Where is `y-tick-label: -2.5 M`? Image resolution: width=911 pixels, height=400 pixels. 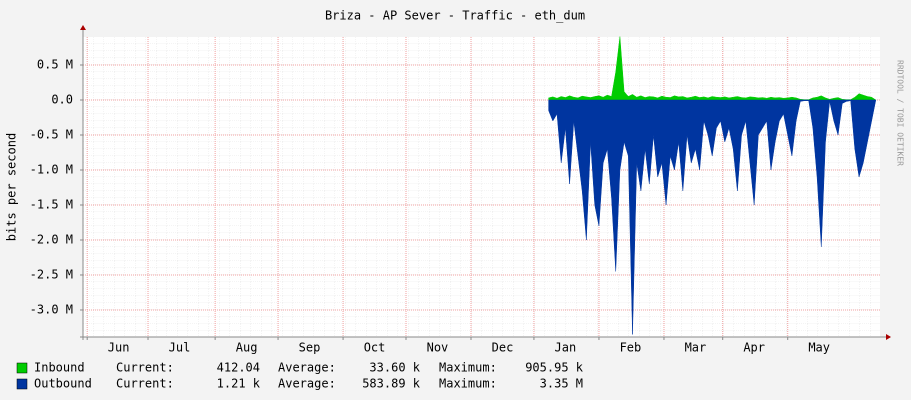
y-tick-label: -2.5 M is located at coordinates (51, 274).